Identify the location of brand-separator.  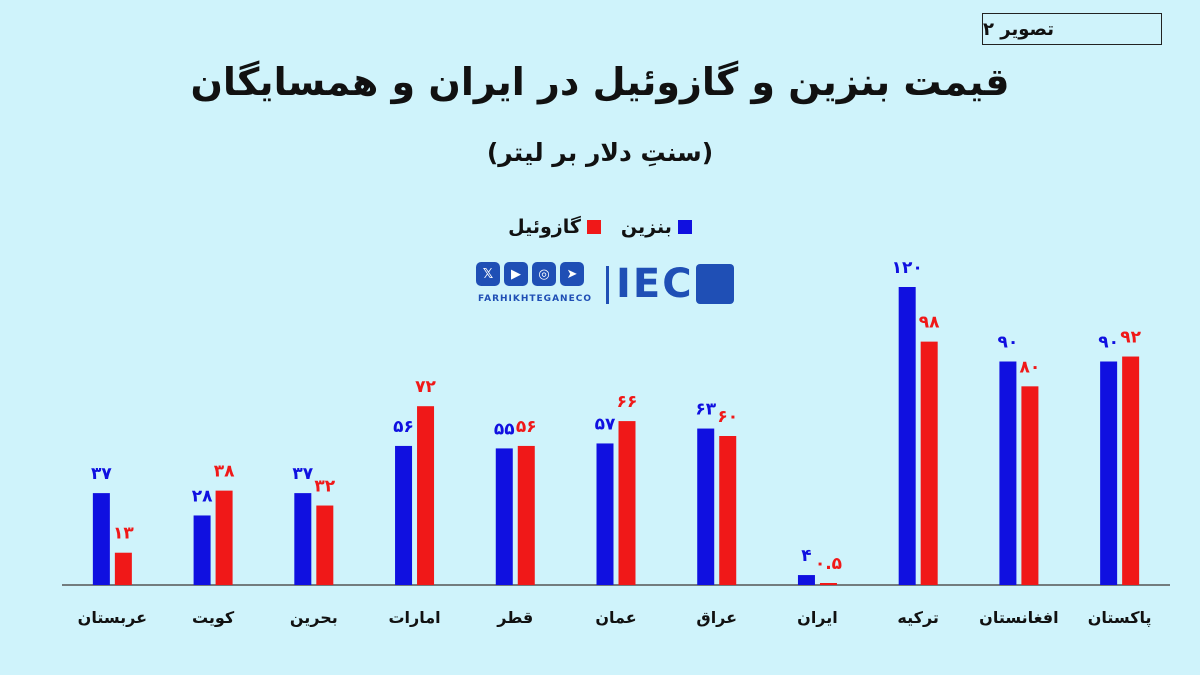
(607, 285).